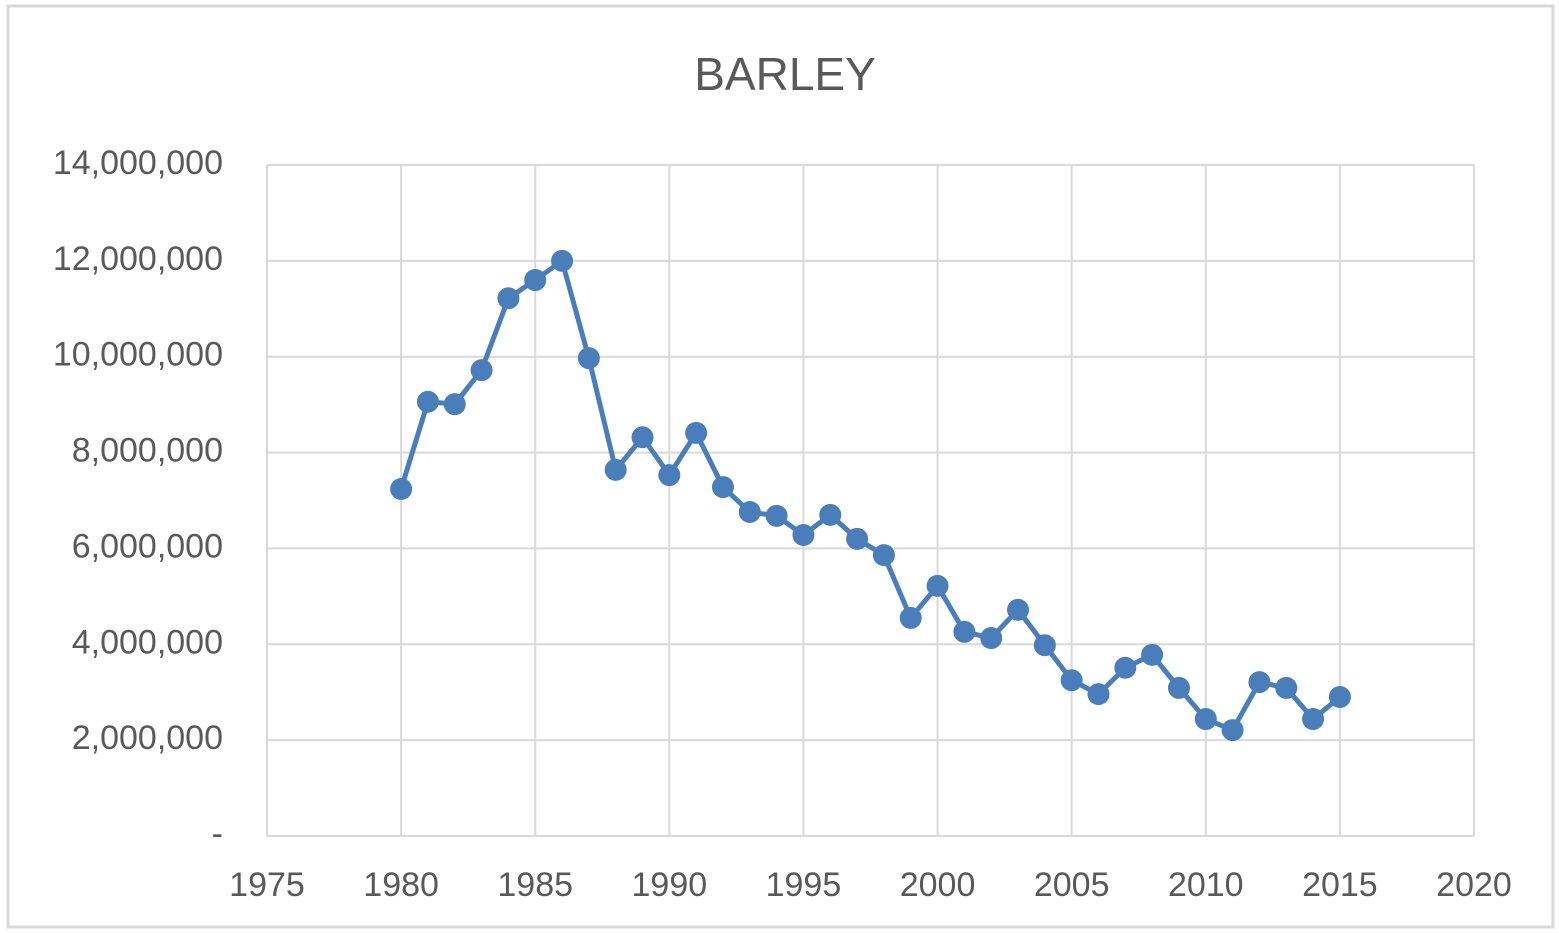  Describe the element at coordinates (804, 885) in the screenshot. I see `x-tick-label: 1995` at that location.